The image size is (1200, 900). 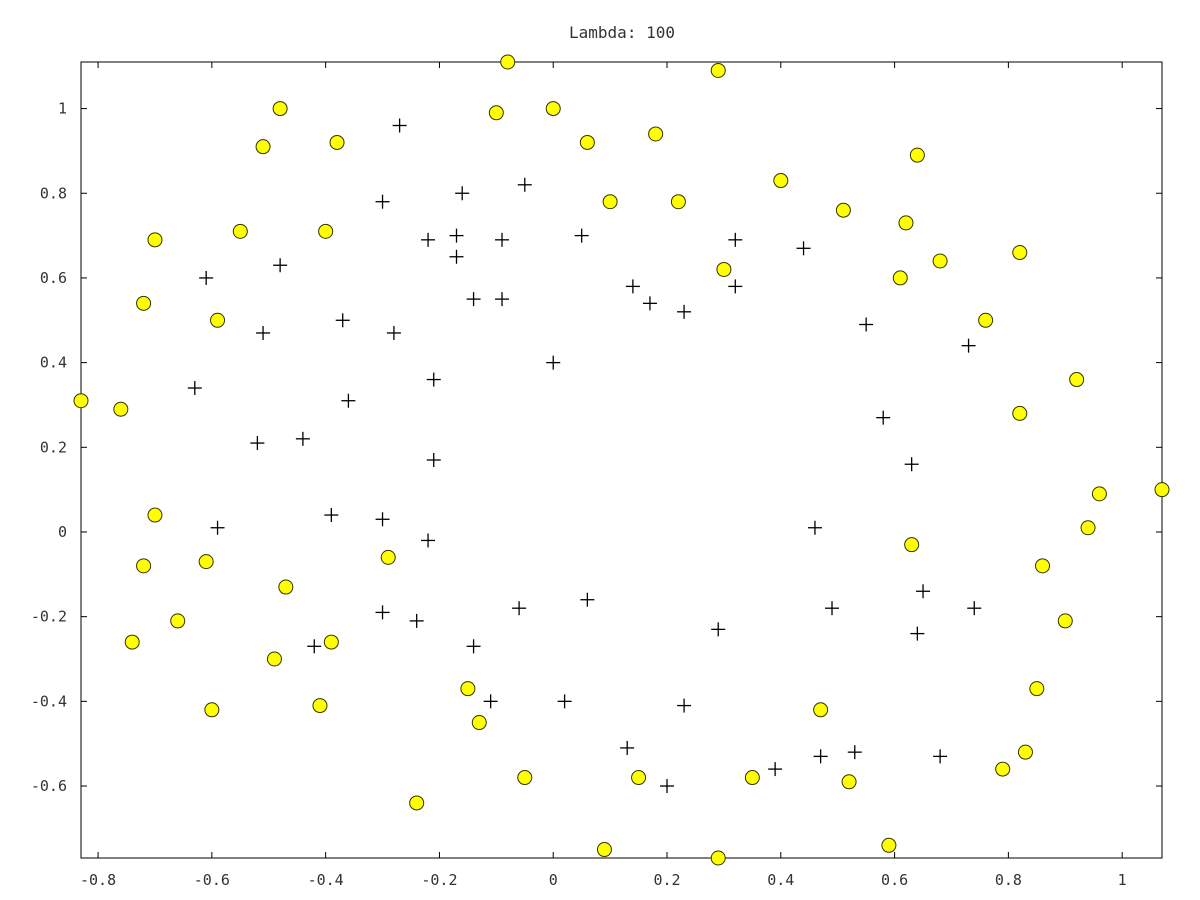 What do you see at coordinates (53, 193) in the screenshot?
I see `y-tick-label: 0.8` at bounding box center [53, 193].